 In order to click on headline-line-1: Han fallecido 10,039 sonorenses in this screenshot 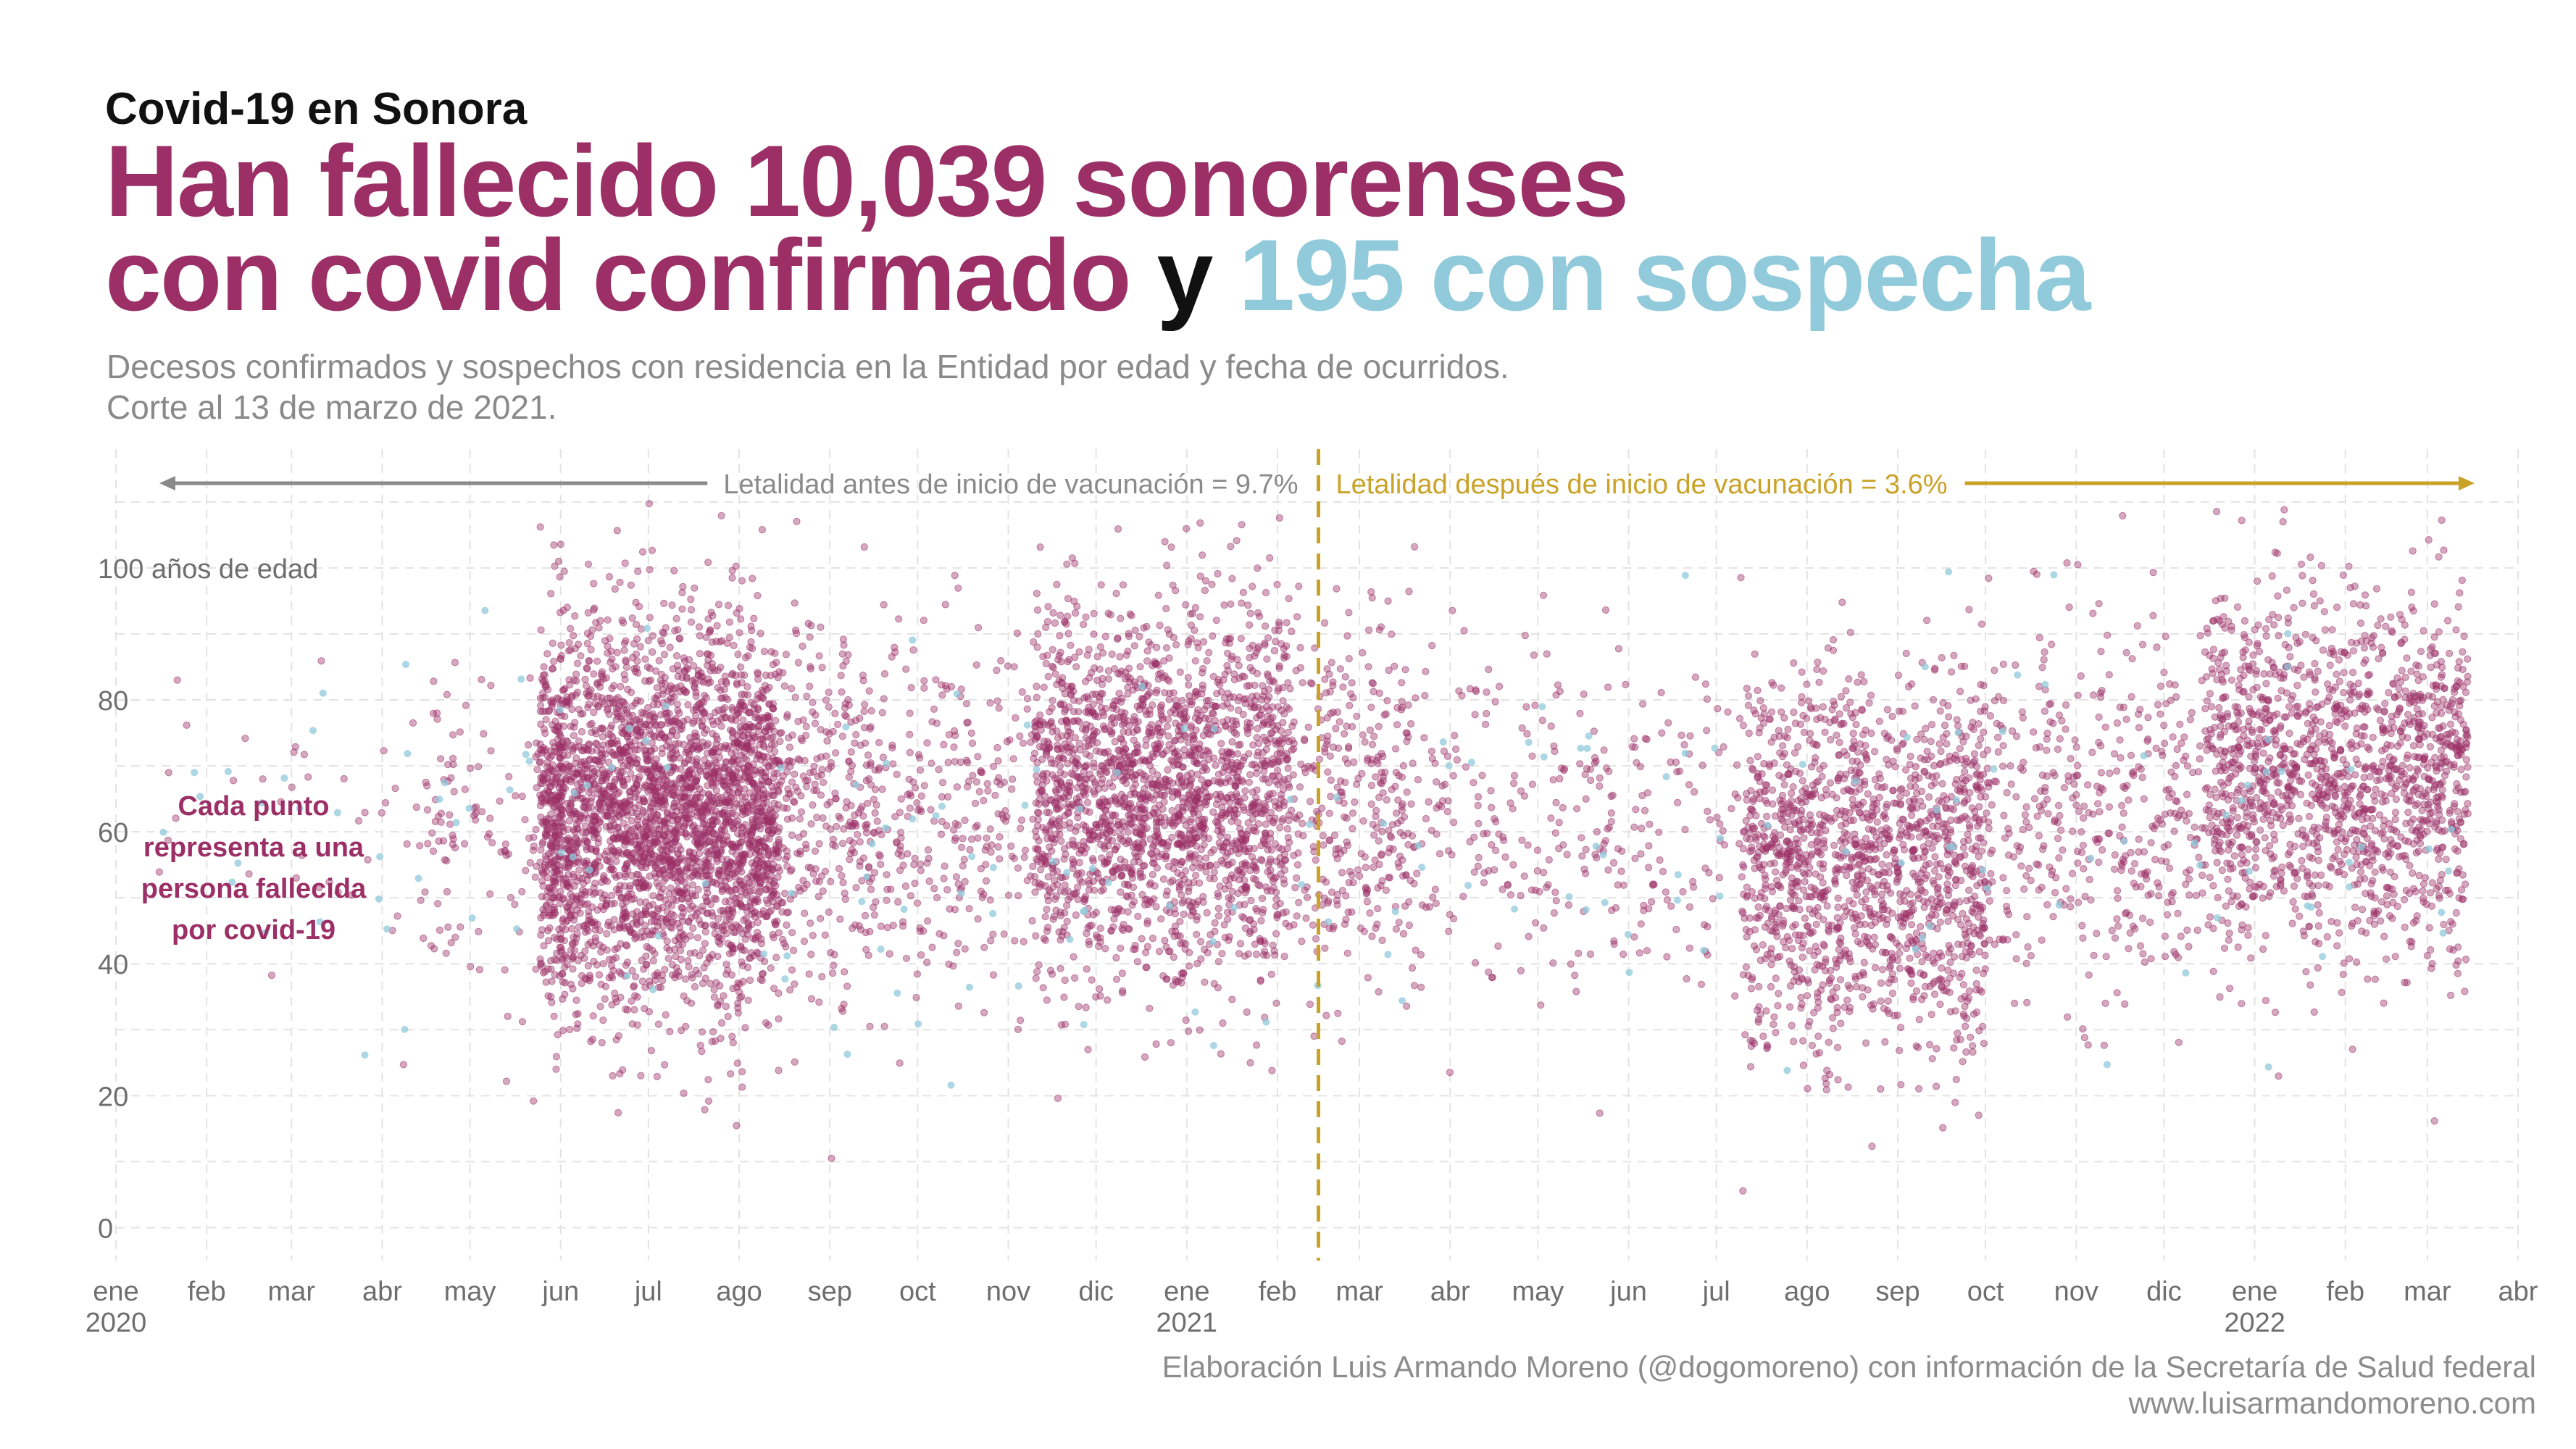, I will do `click(867, 181)`.